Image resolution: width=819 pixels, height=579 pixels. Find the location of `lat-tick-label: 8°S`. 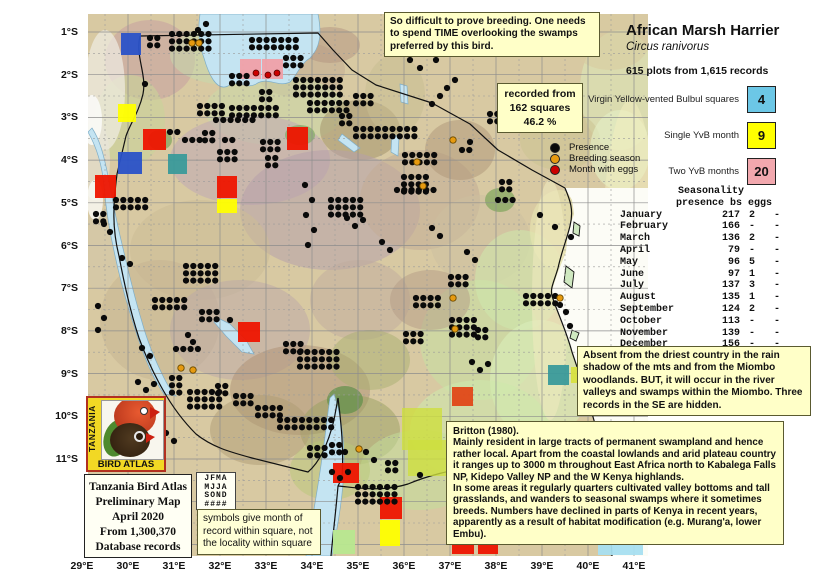

lat-tick-label: 8°S is located at coordinates (69, 330).